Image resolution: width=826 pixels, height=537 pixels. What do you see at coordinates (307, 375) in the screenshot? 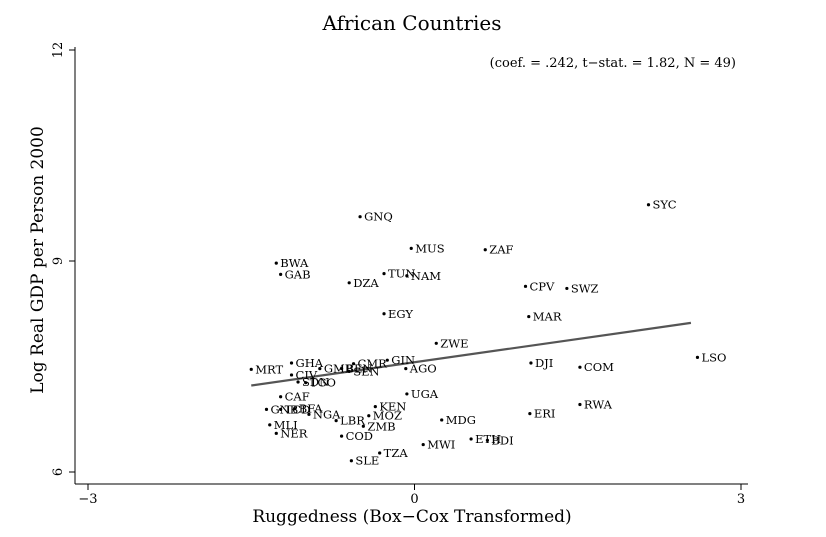
I see `data-point-label: CIV` at bounding box center [307, 375].